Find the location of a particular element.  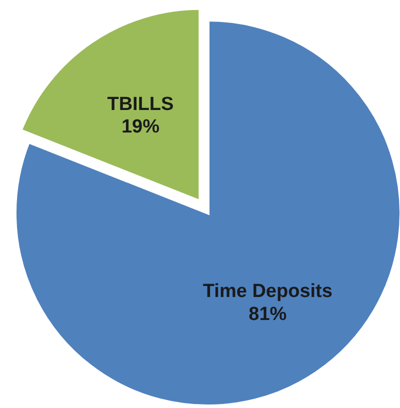

data-label: 19% is located at coordinates (140, 127).